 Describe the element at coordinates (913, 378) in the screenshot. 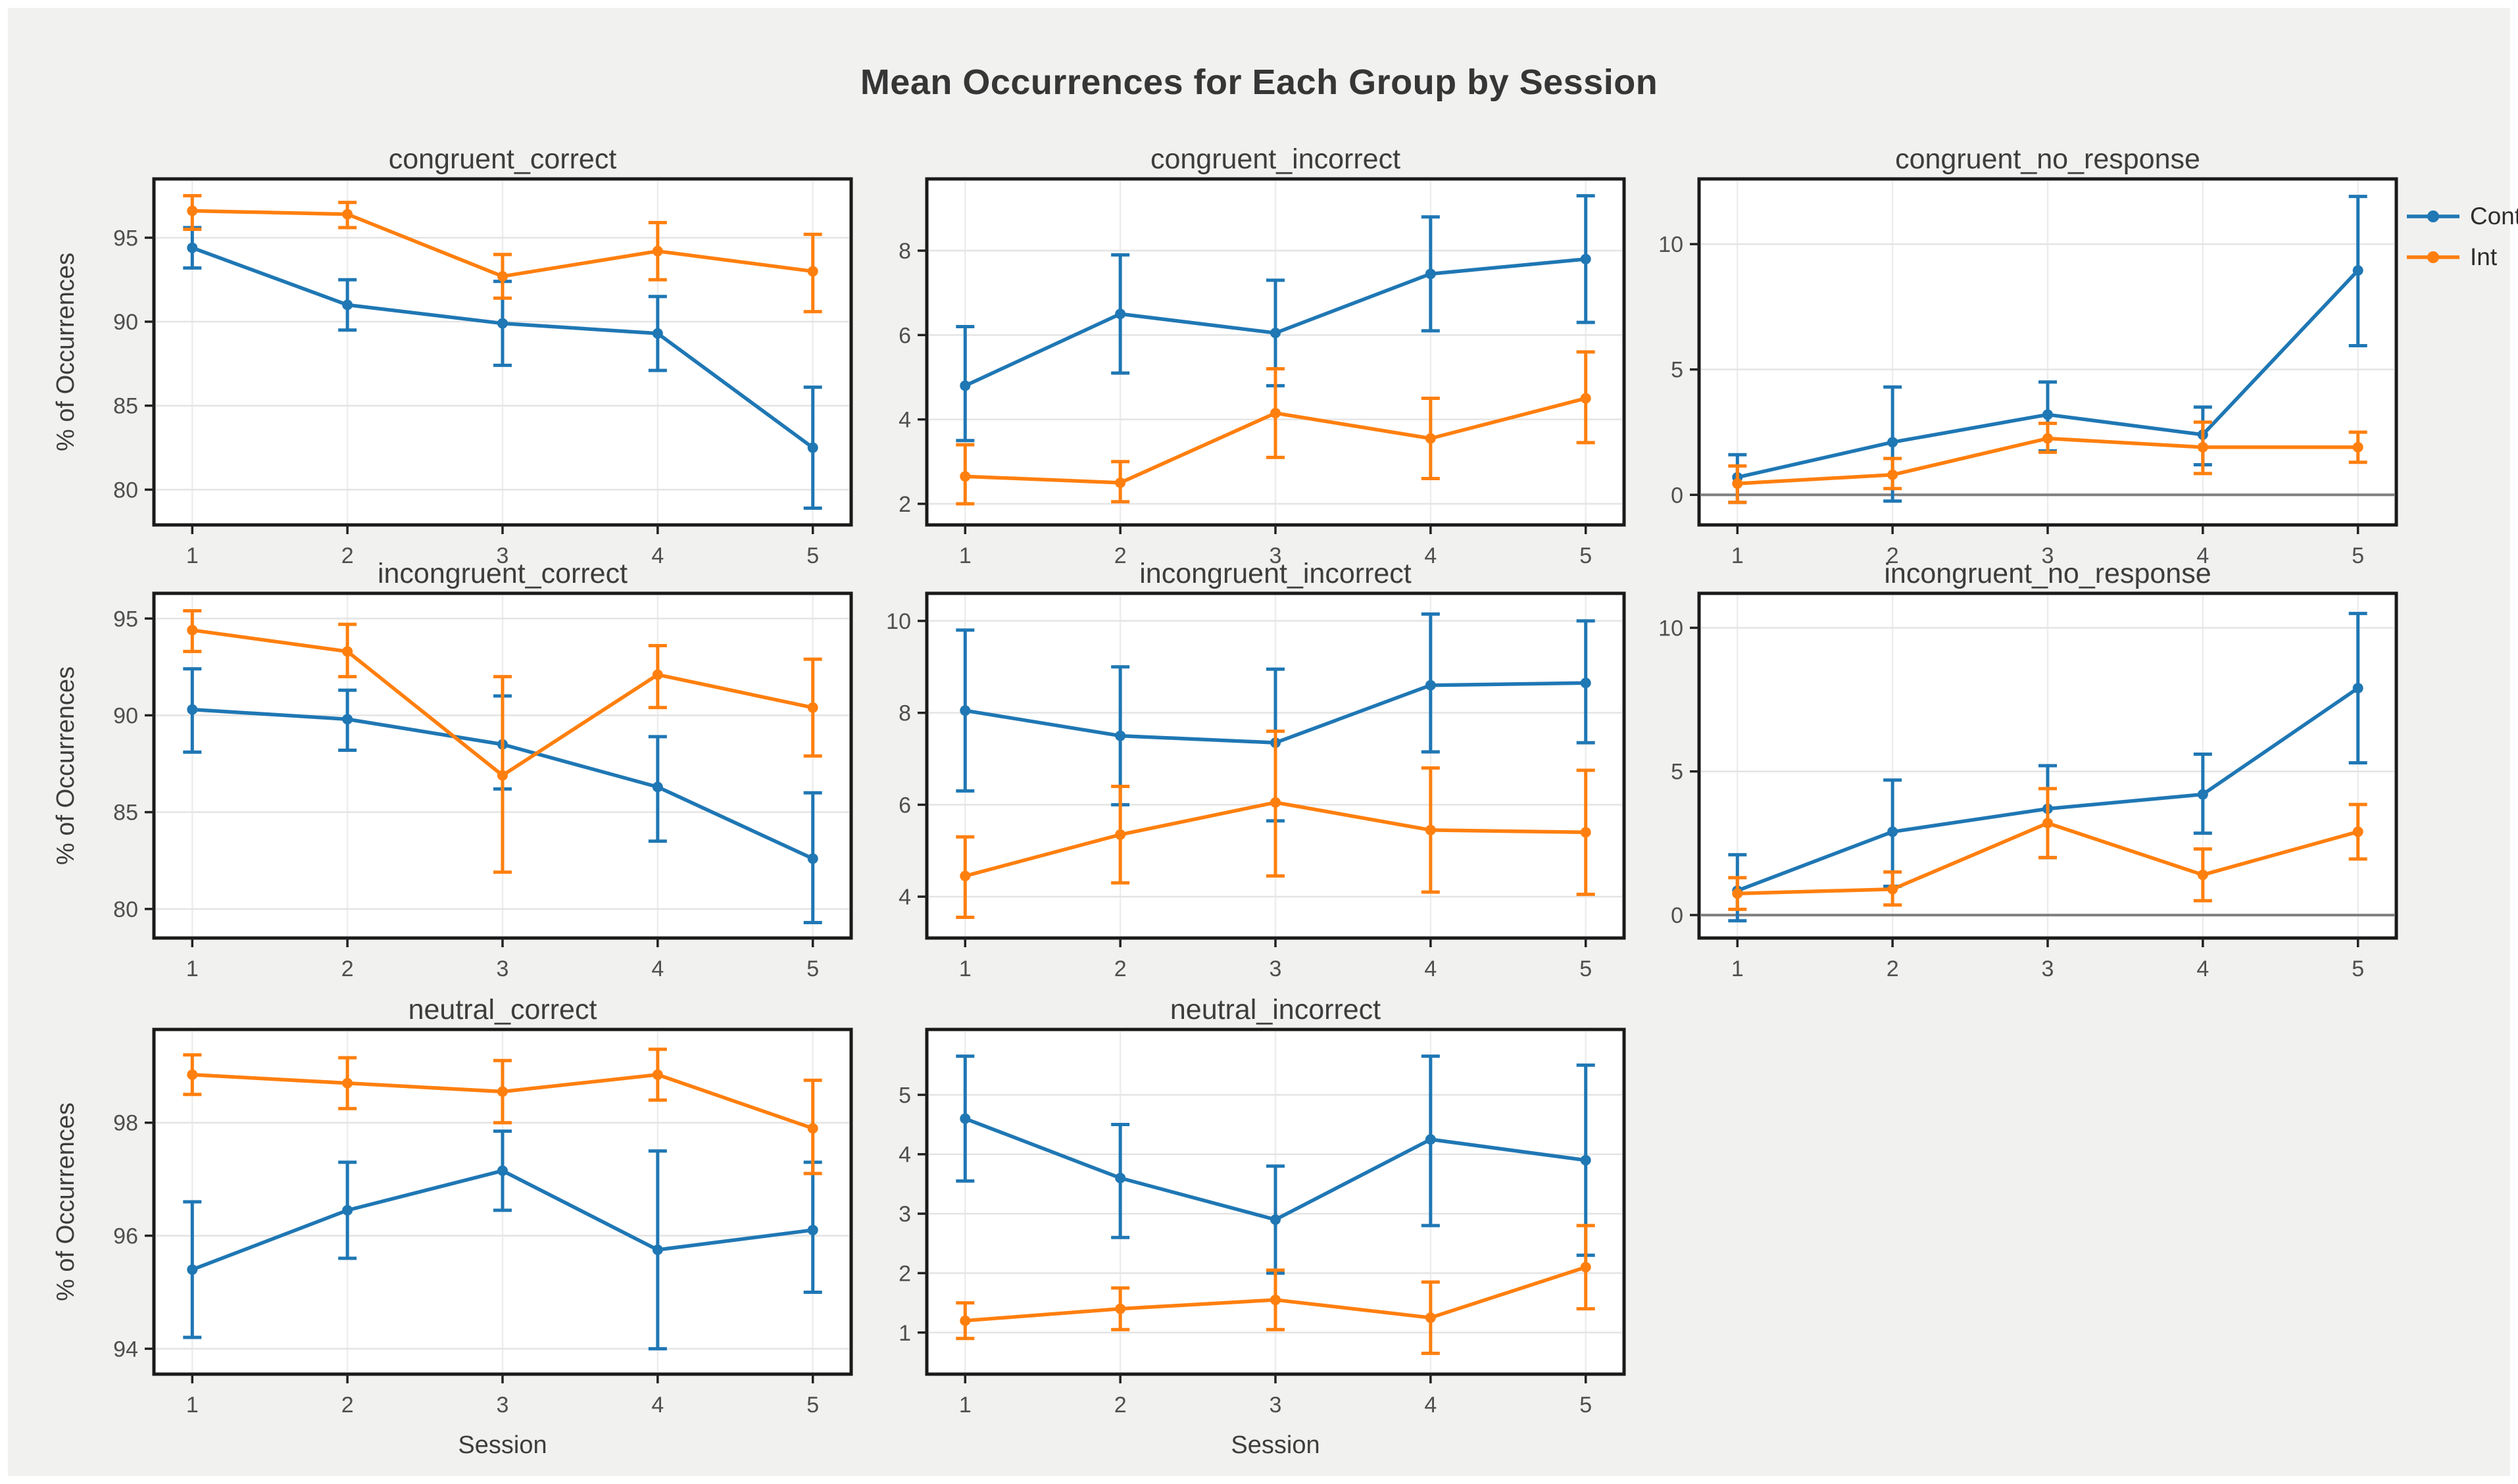

I see `y-axis: 2 4 6 8` at that location.